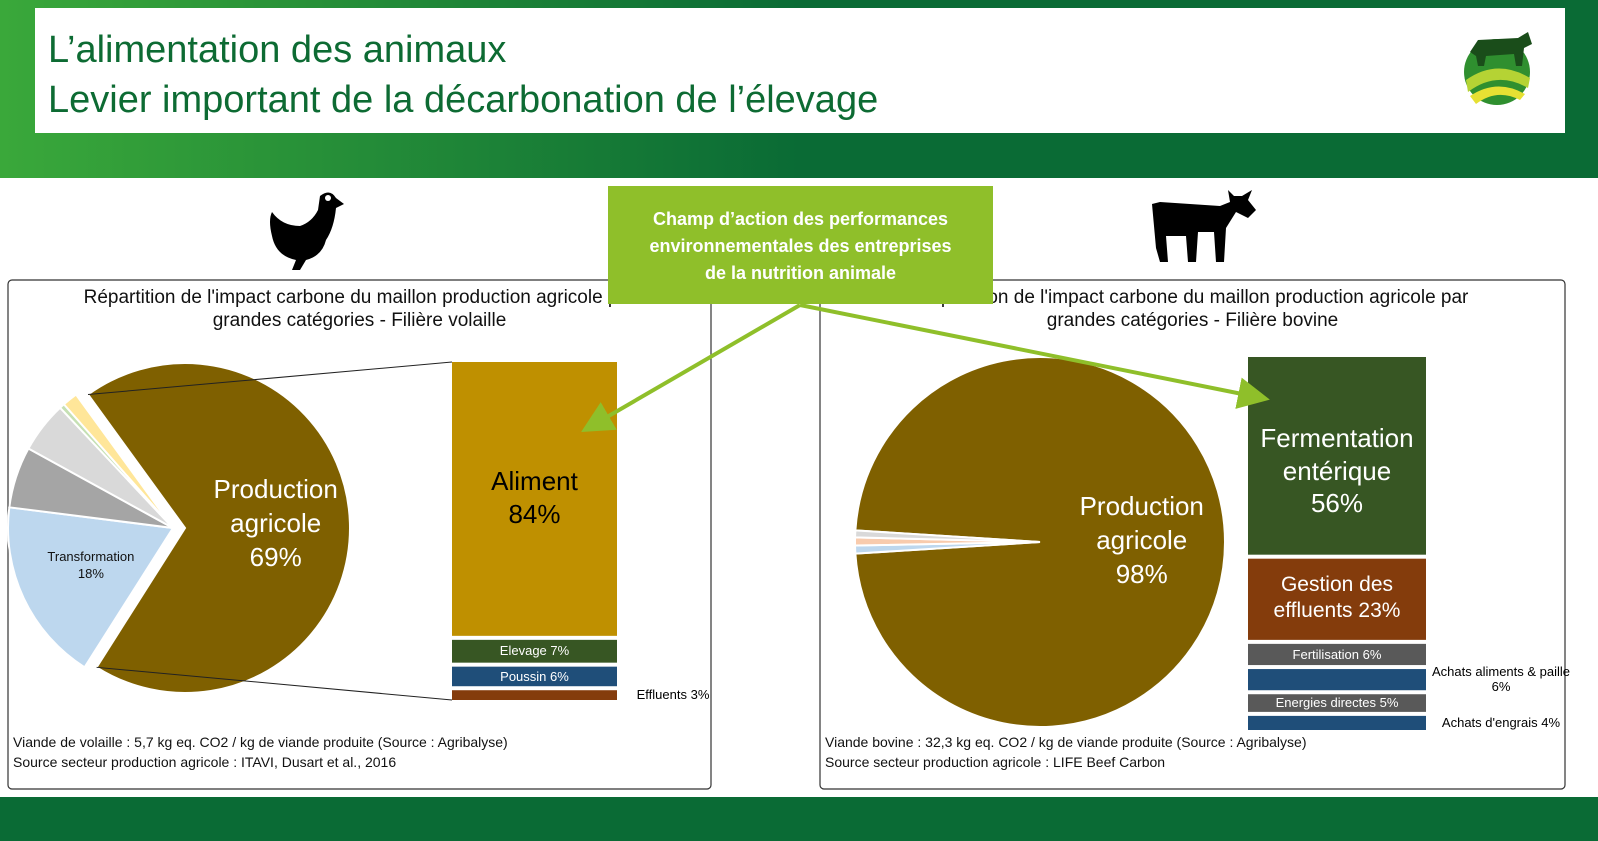 The height and width of the screenshot is (841, 1598). I want to click on slide-title: L’alimentation des animaux, so click(277, 50).